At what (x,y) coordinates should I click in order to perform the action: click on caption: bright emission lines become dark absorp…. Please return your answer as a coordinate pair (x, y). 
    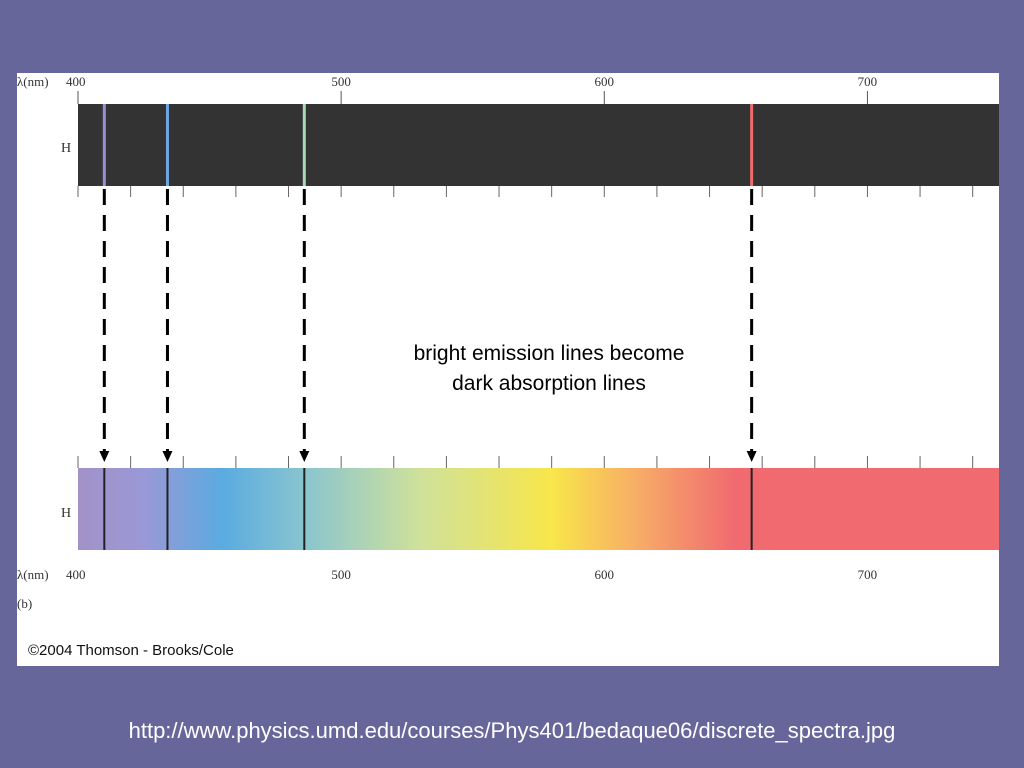
    Looking at the image, I should click on (549, 369).